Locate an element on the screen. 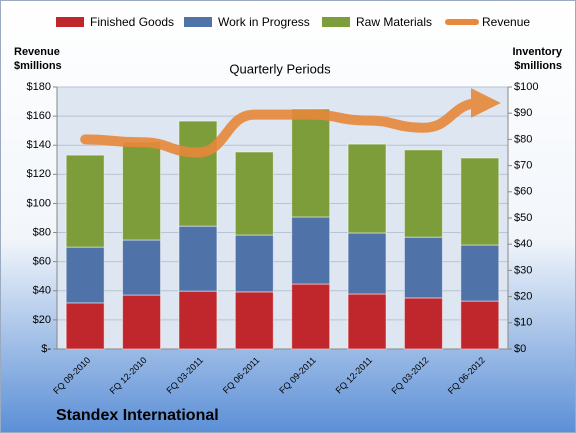  y-tick-label: $160 is located at coordinates (39, 116).